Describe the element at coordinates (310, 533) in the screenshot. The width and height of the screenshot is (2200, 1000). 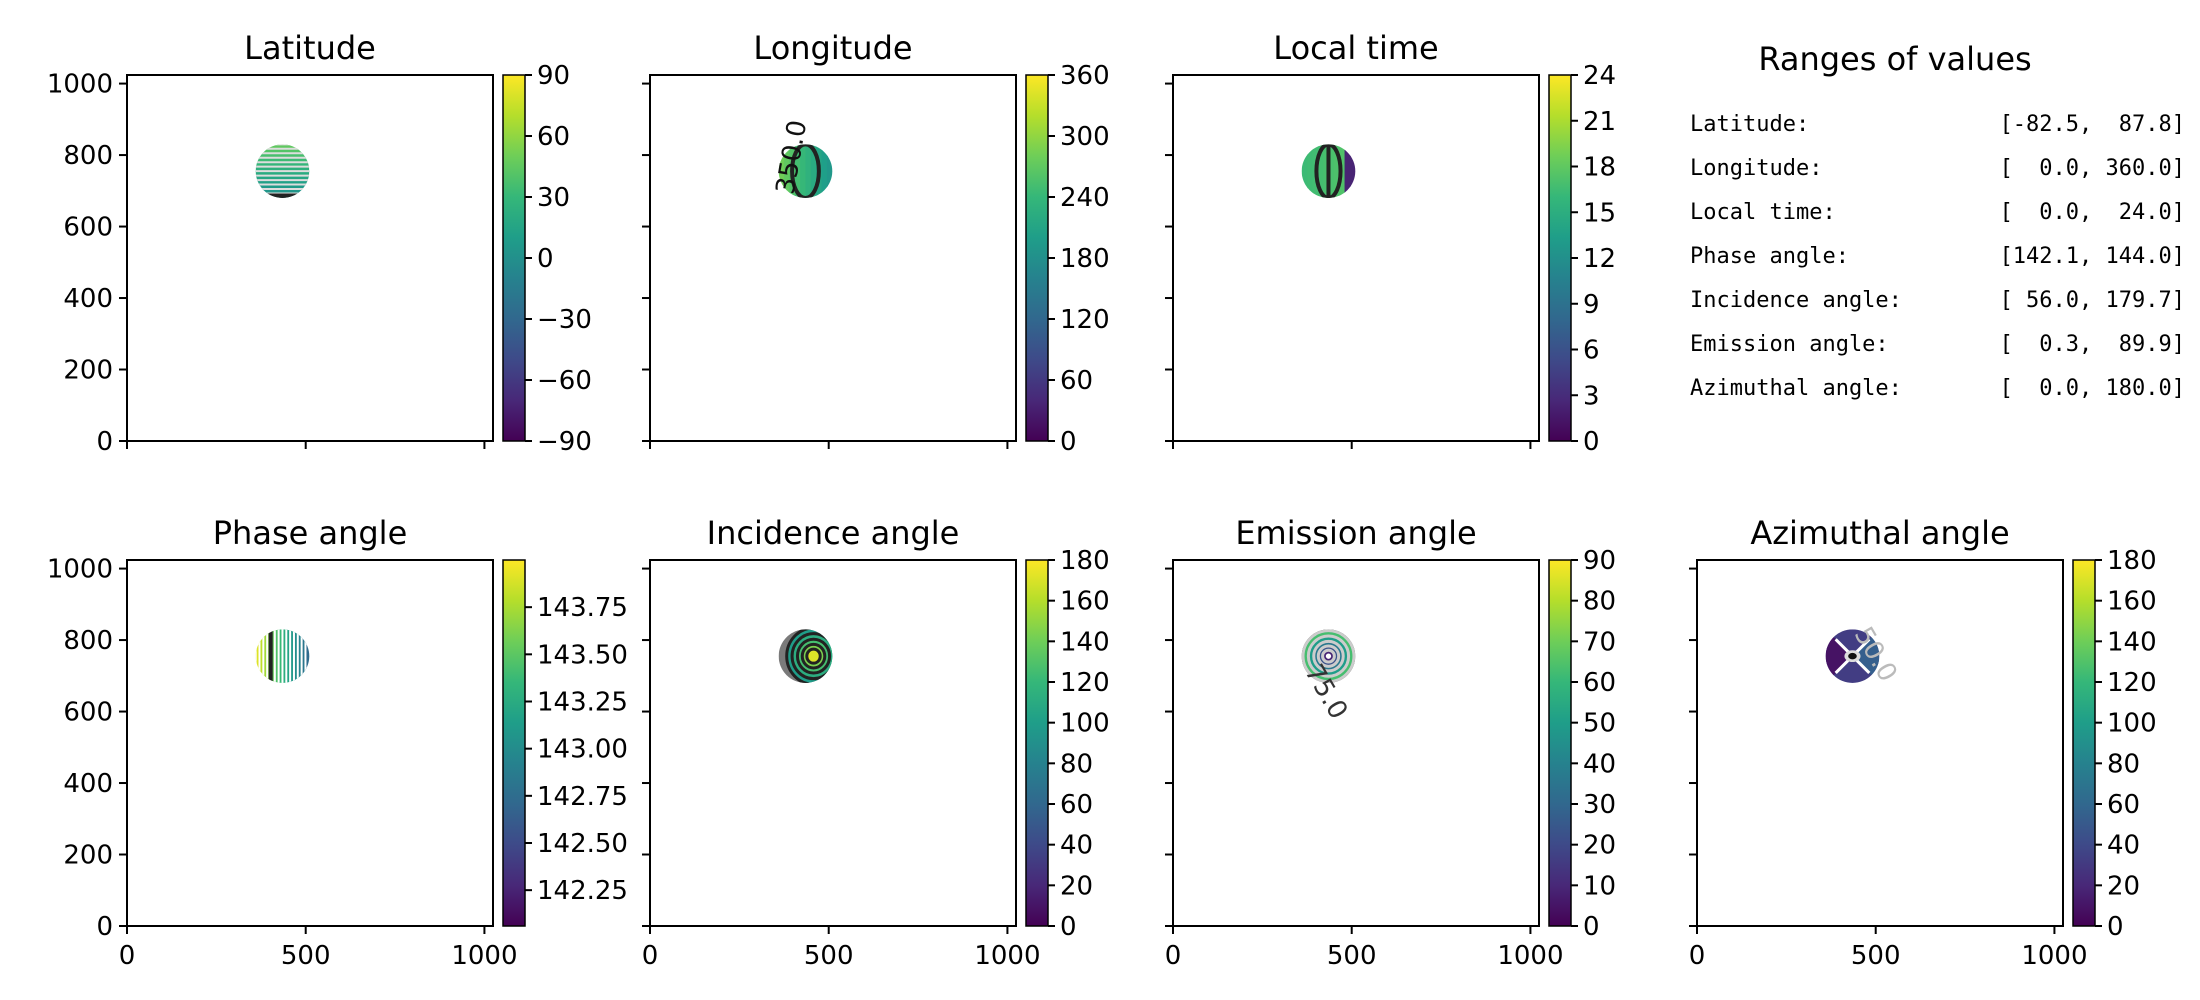
I see `subplot-title: Phase angle` at that location.